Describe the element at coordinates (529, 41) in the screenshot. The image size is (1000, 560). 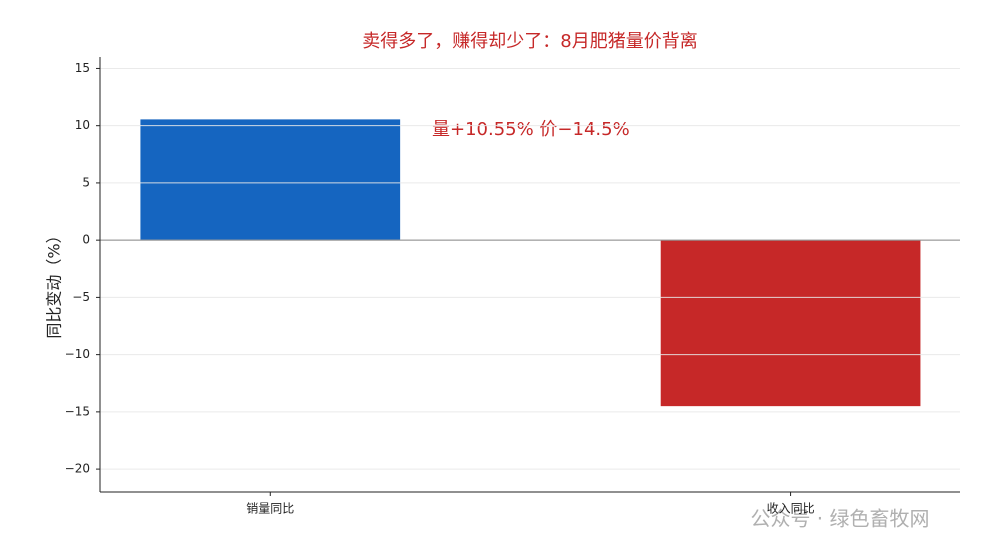
I see `chart-title: 卖得多了，赚得却少了：8月肥猪量价背离` at that location.